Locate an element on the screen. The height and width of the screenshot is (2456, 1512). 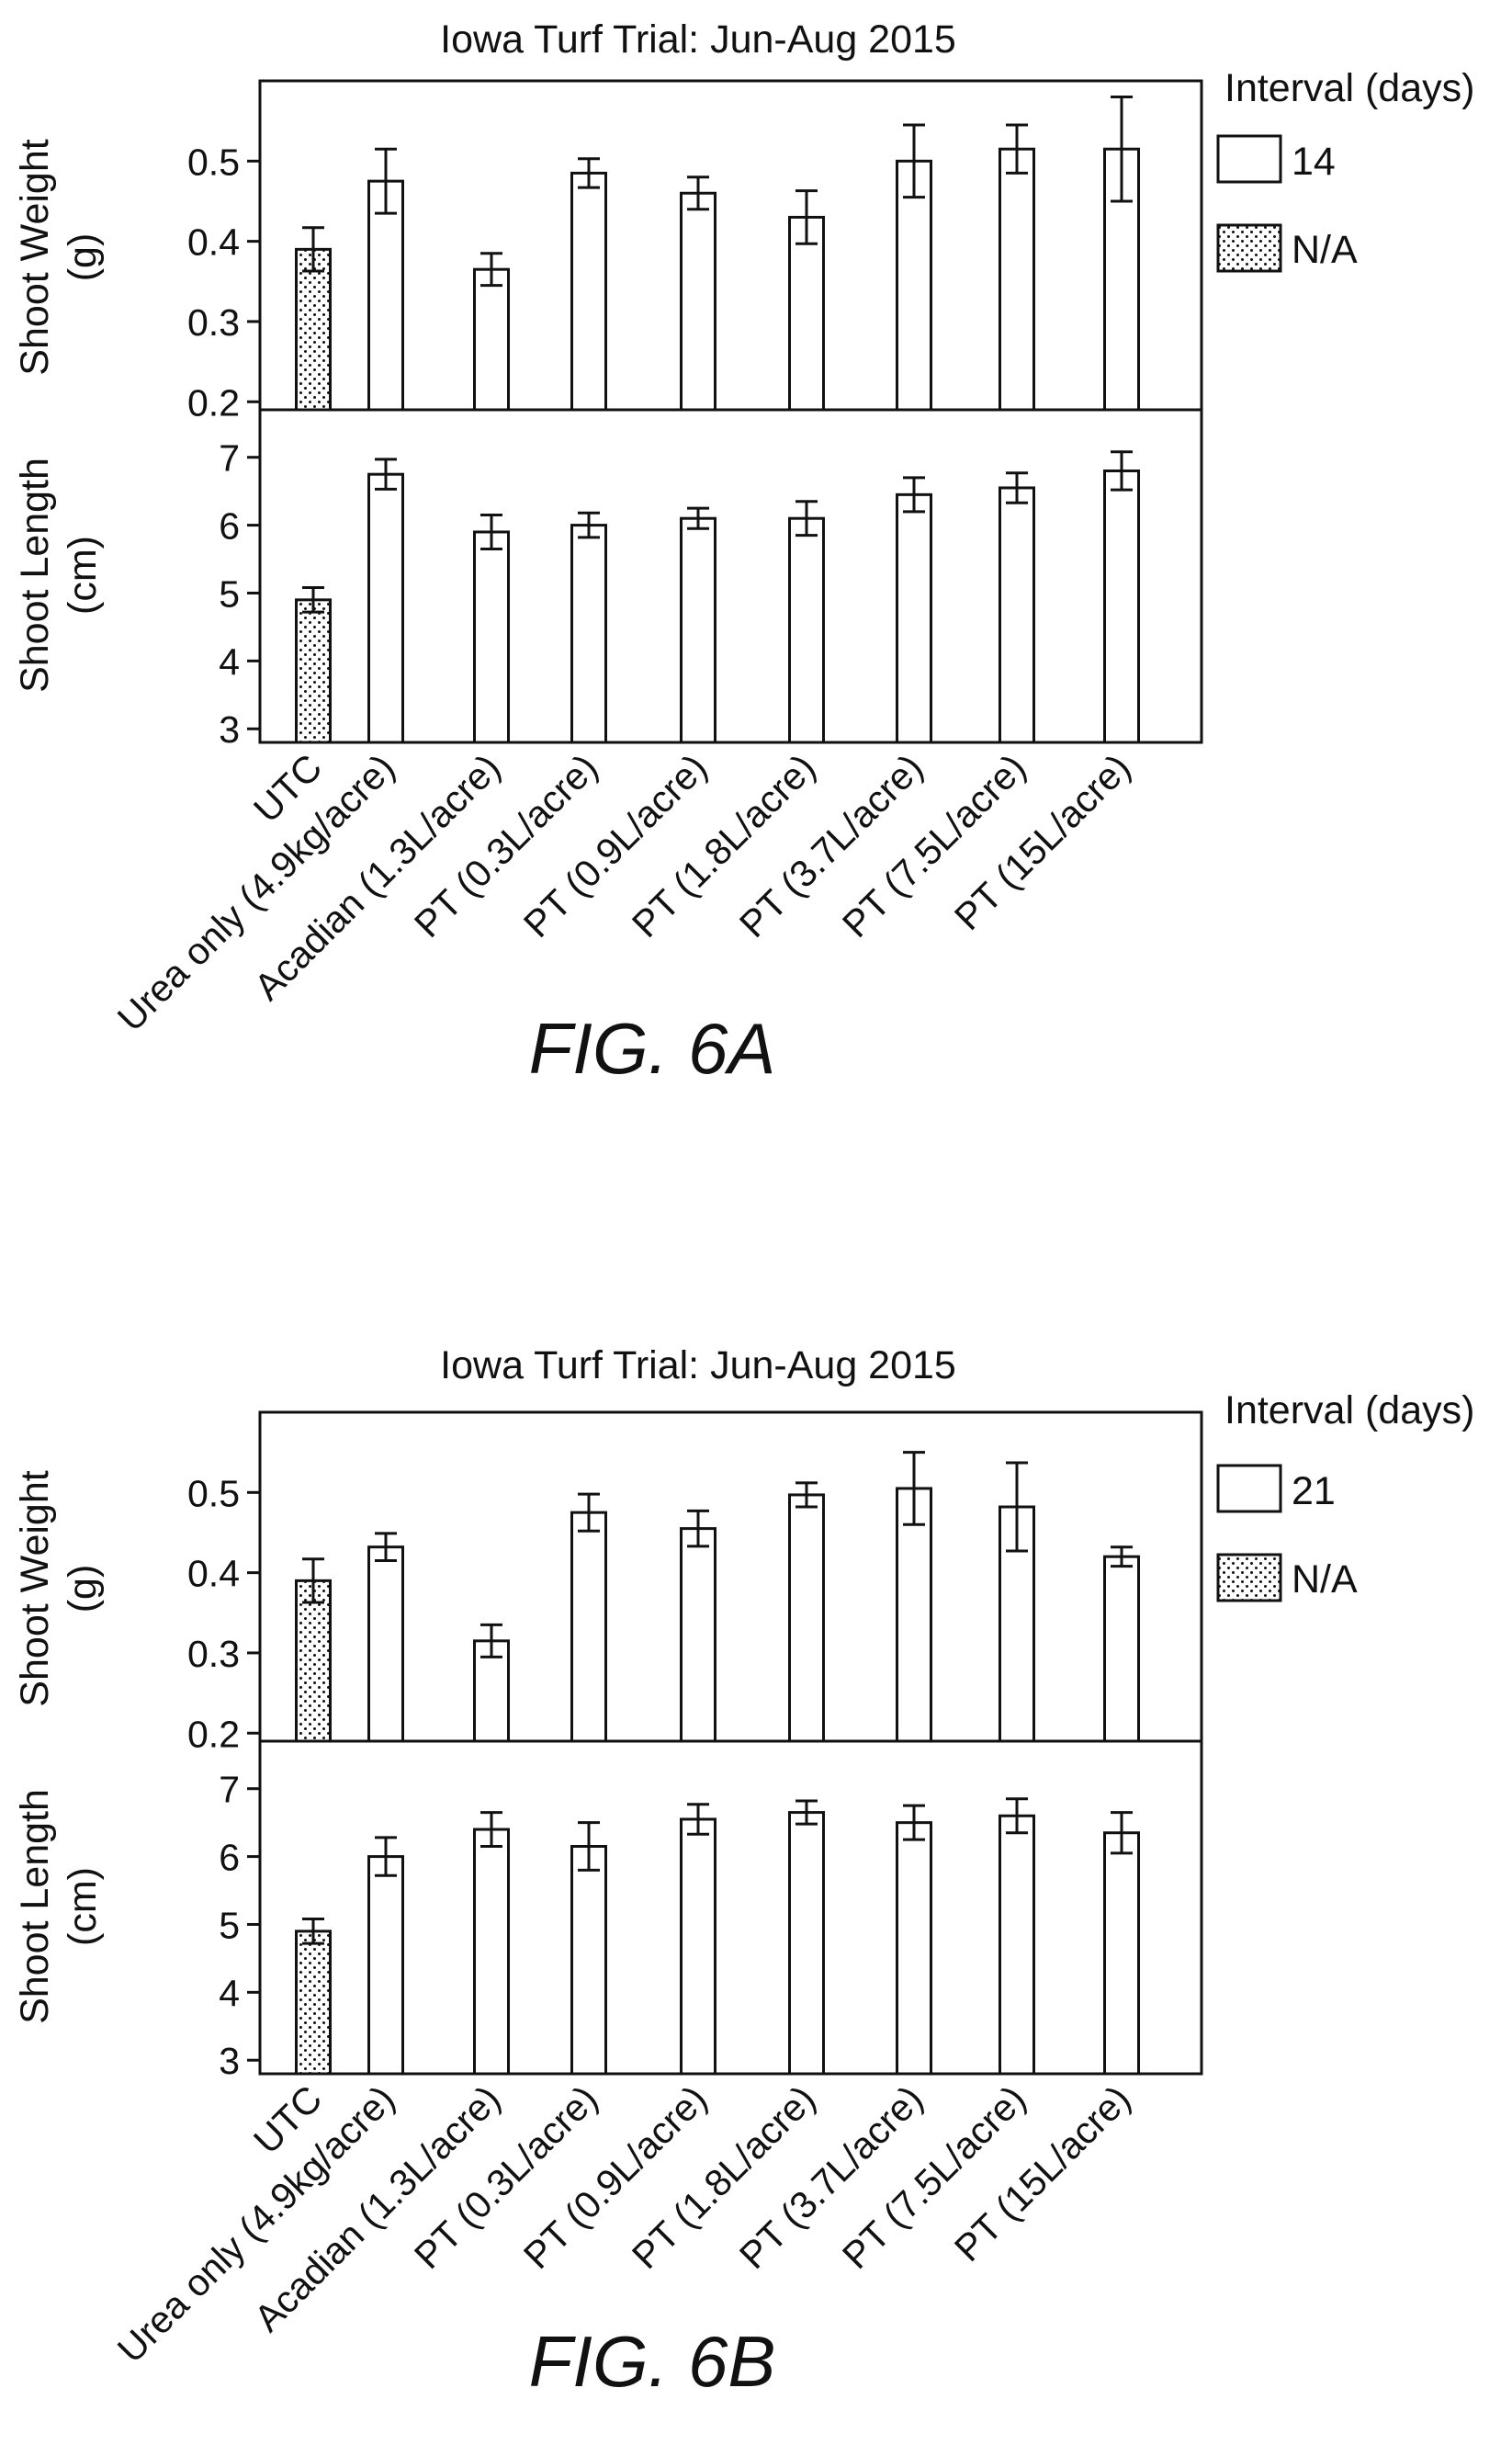
figure-caption: FIG. 6B is located at coordinates (652, 2362).